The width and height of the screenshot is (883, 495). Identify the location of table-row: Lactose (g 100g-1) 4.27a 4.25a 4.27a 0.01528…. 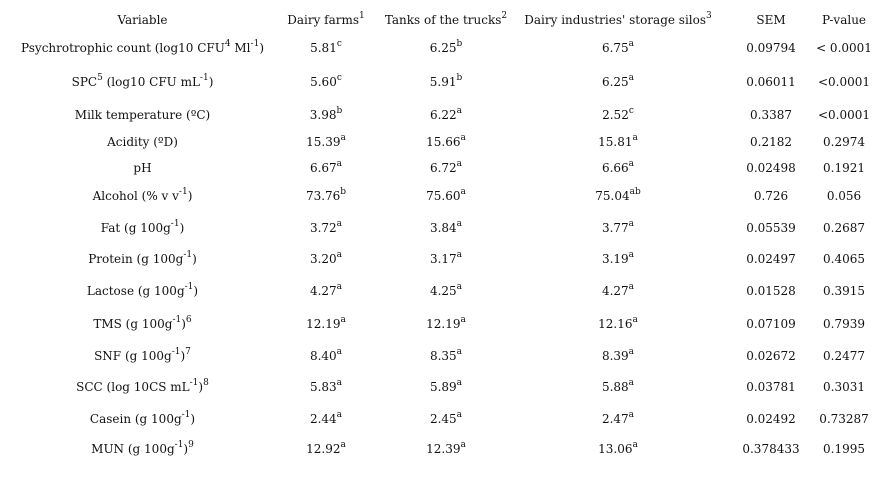
(441, 291).